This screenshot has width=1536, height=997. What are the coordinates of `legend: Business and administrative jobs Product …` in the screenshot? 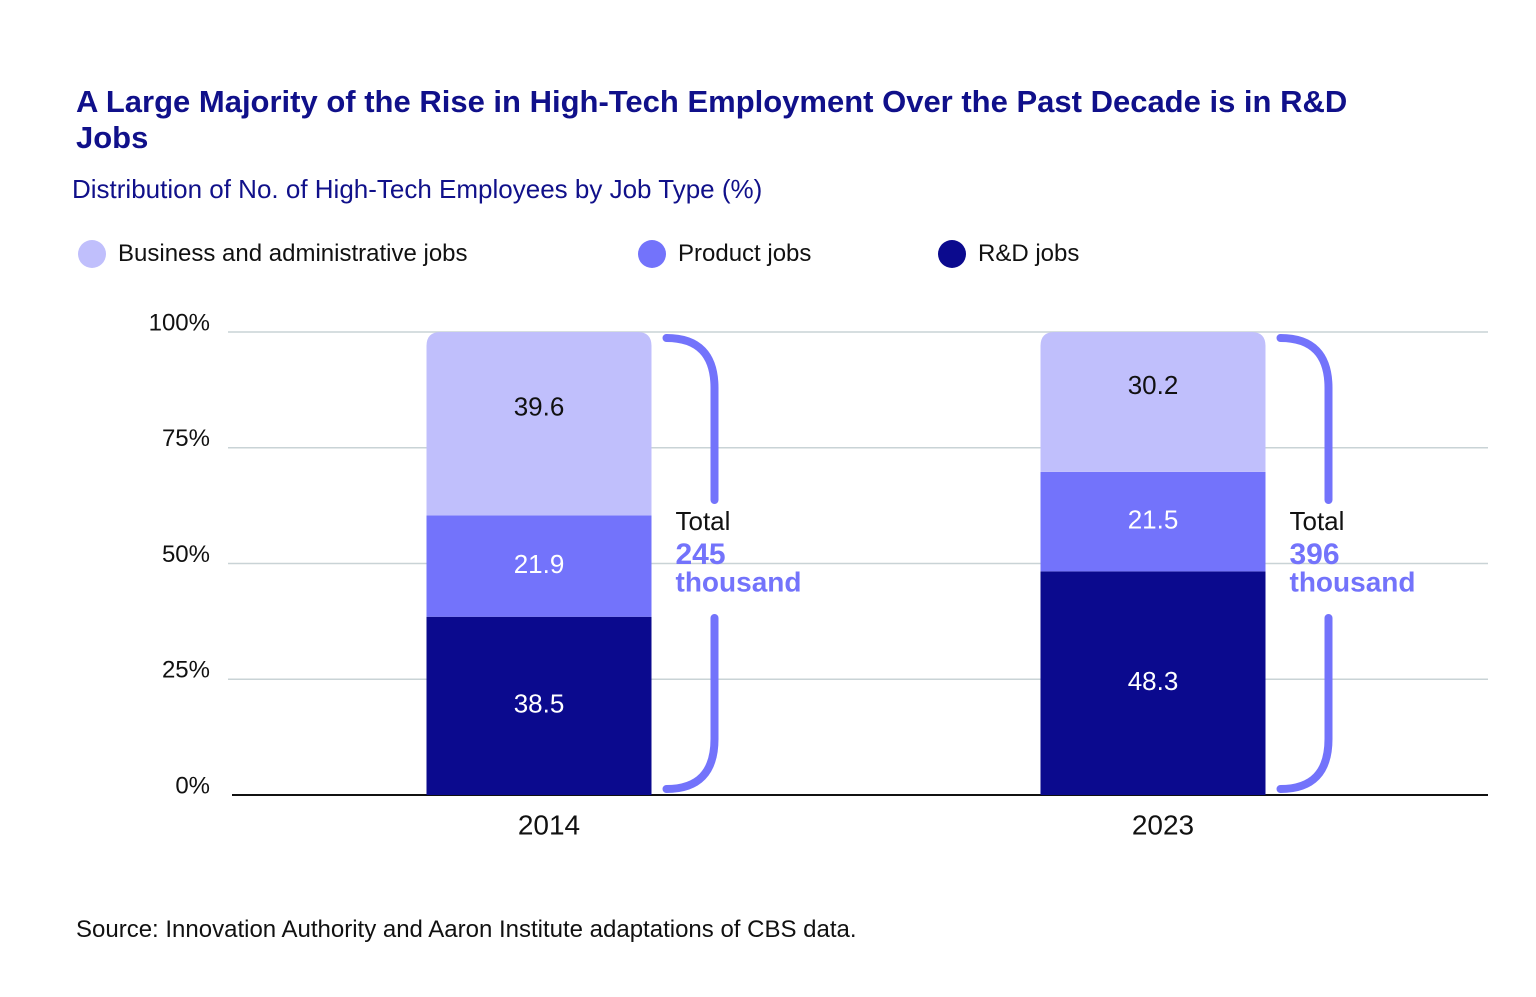 It's located at (608, 254).